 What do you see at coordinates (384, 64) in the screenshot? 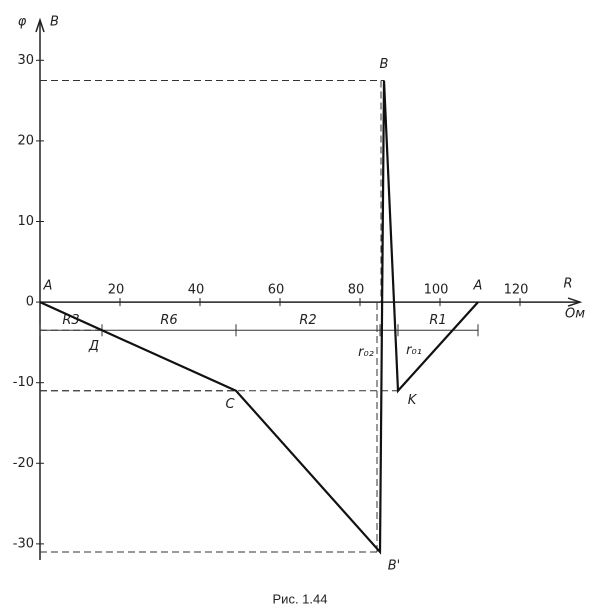
I see `point-label: B` at bounding box center [384, 64].